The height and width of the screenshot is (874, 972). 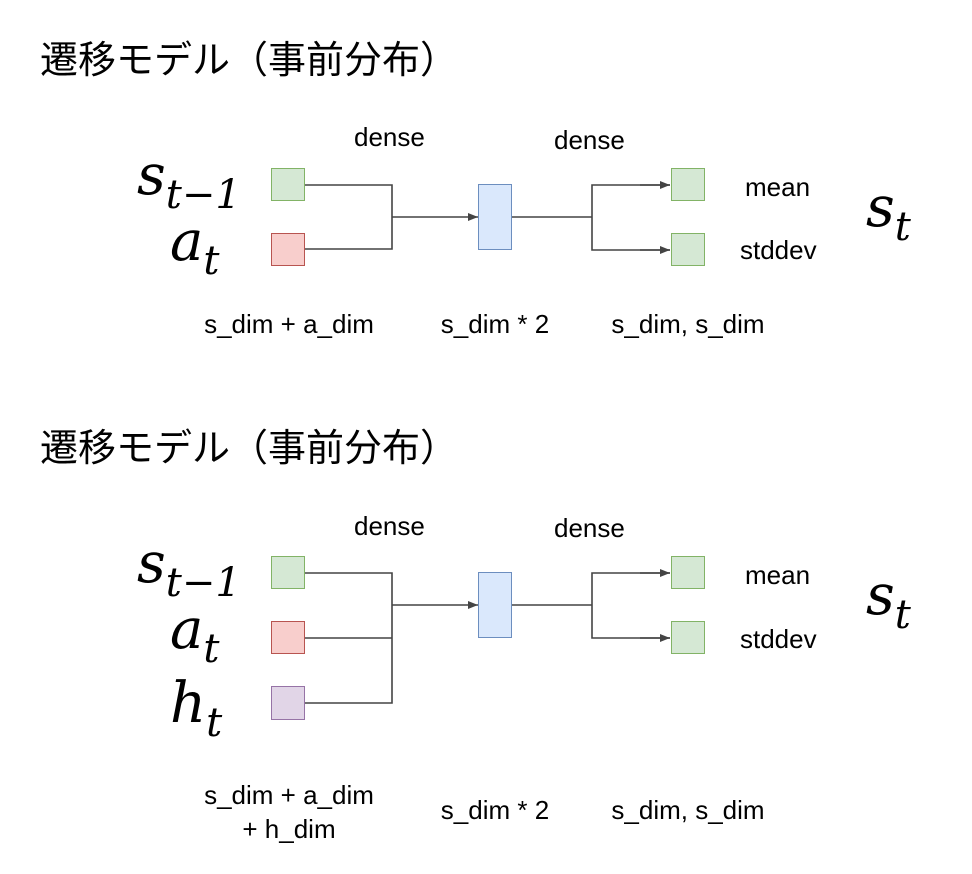 I want to click on diagram2-connectors, so click(x=487, y=636).